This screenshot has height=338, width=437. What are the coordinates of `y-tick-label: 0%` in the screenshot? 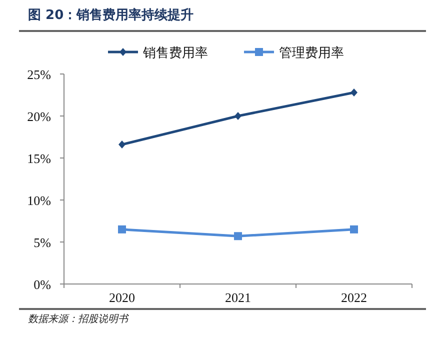 It's located at (43, 284).